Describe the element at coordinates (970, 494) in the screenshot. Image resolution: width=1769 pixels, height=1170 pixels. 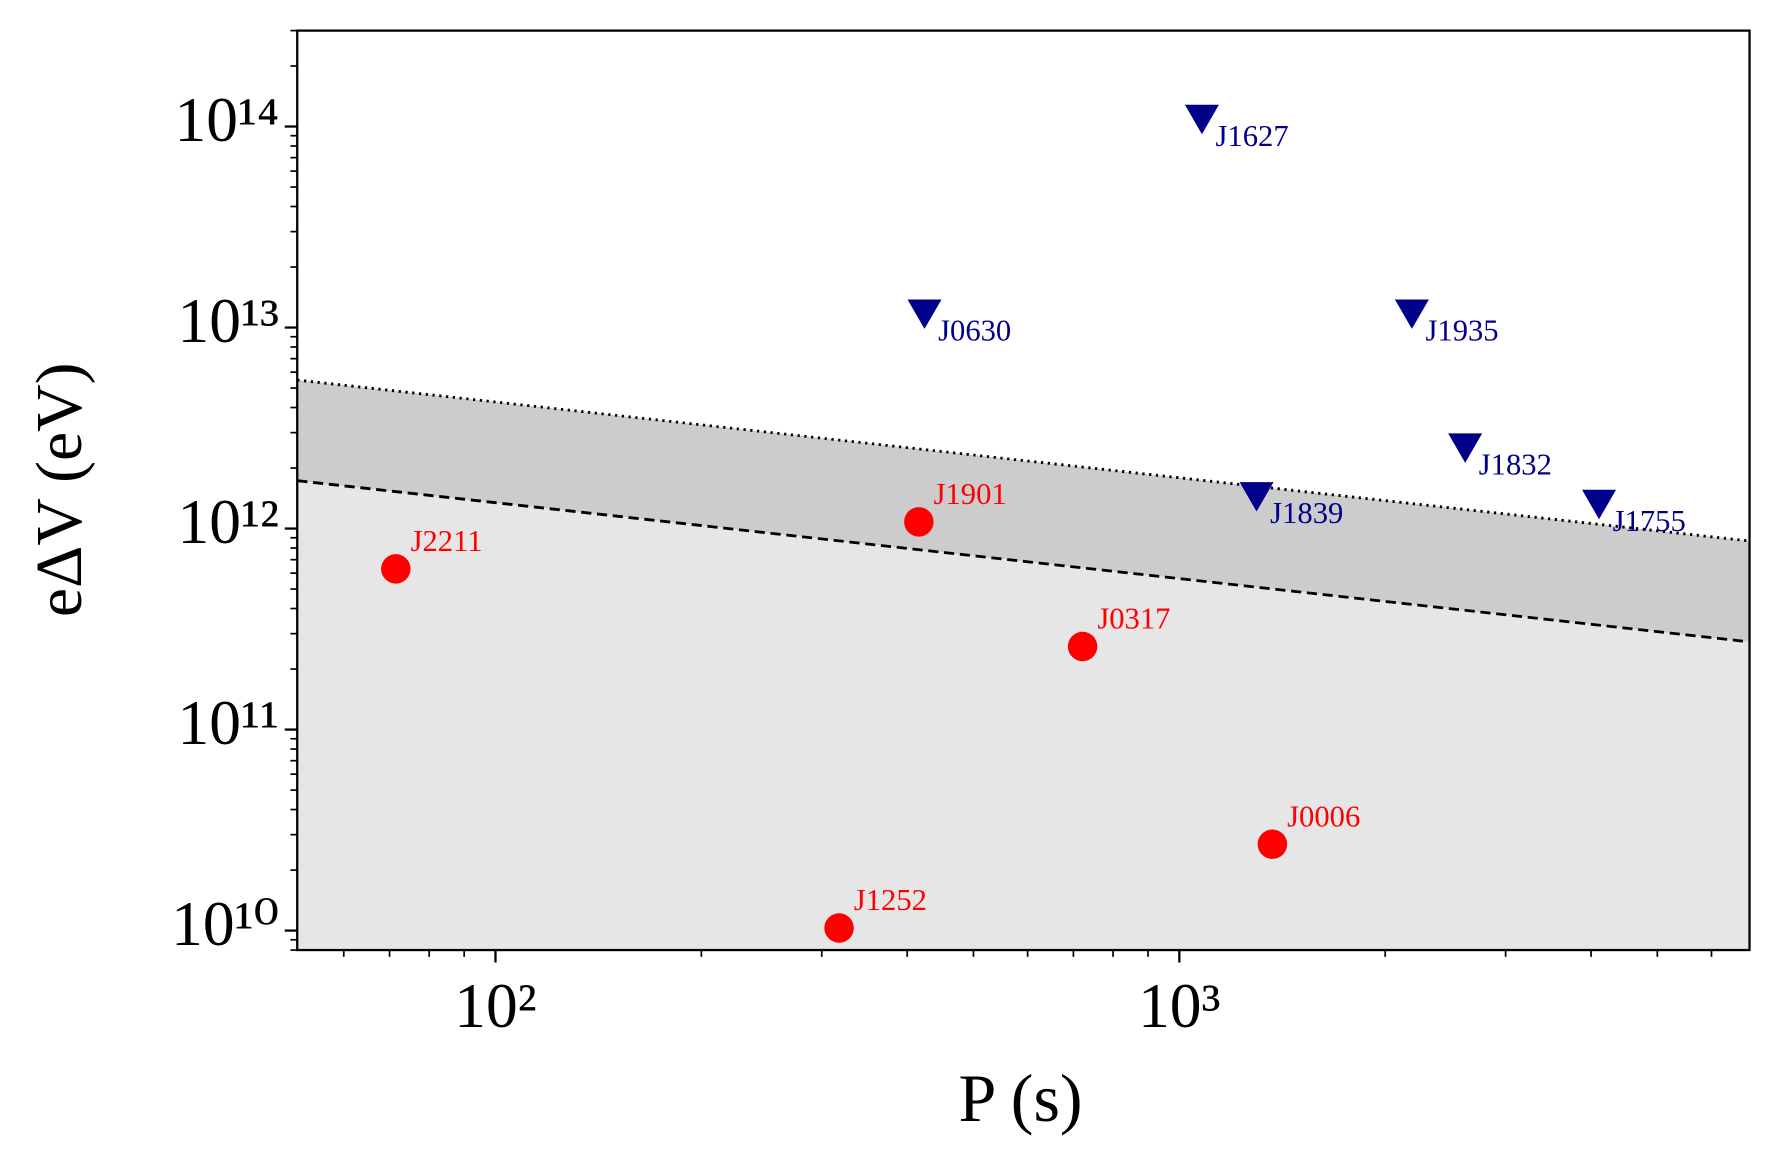
I see `point-label: J1901` at that location.